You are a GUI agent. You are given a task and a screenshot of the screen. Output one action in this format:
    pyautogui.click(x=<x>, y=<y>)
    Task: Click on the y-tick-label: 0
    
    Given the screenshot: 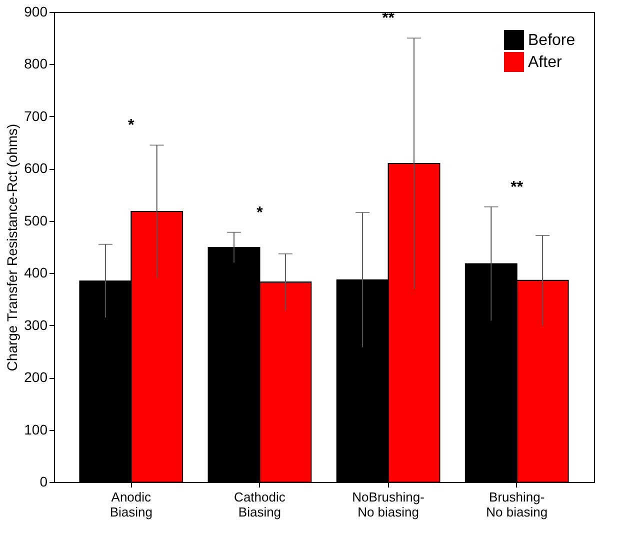 What is the action you would take?
    pyautogui.click(x=44, y=482)
    